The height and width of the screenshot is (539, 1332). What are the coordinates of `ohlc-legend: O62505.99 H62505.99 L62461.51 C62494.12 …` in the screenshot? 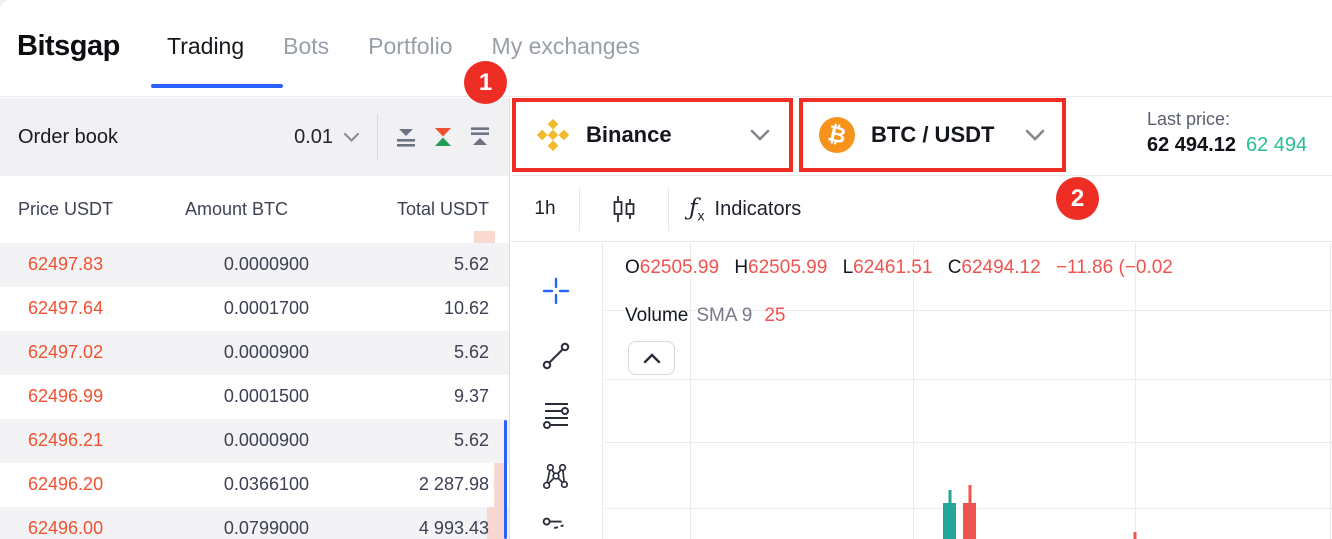 It's located at (899, 267).